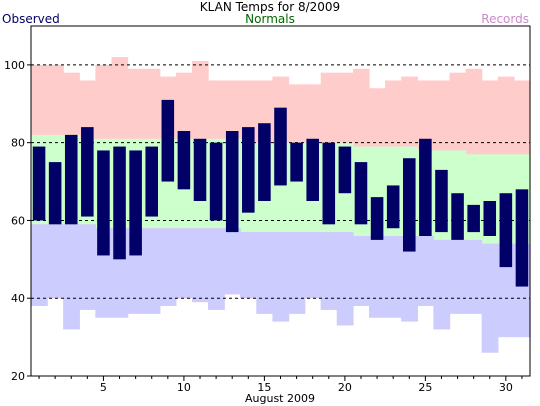 This screenshot has height=406, width=540. What do you see at coordinates (506, 387) in the screenshot?
I see `x-tick-label-30: 30` at bounding box center [506, 387].